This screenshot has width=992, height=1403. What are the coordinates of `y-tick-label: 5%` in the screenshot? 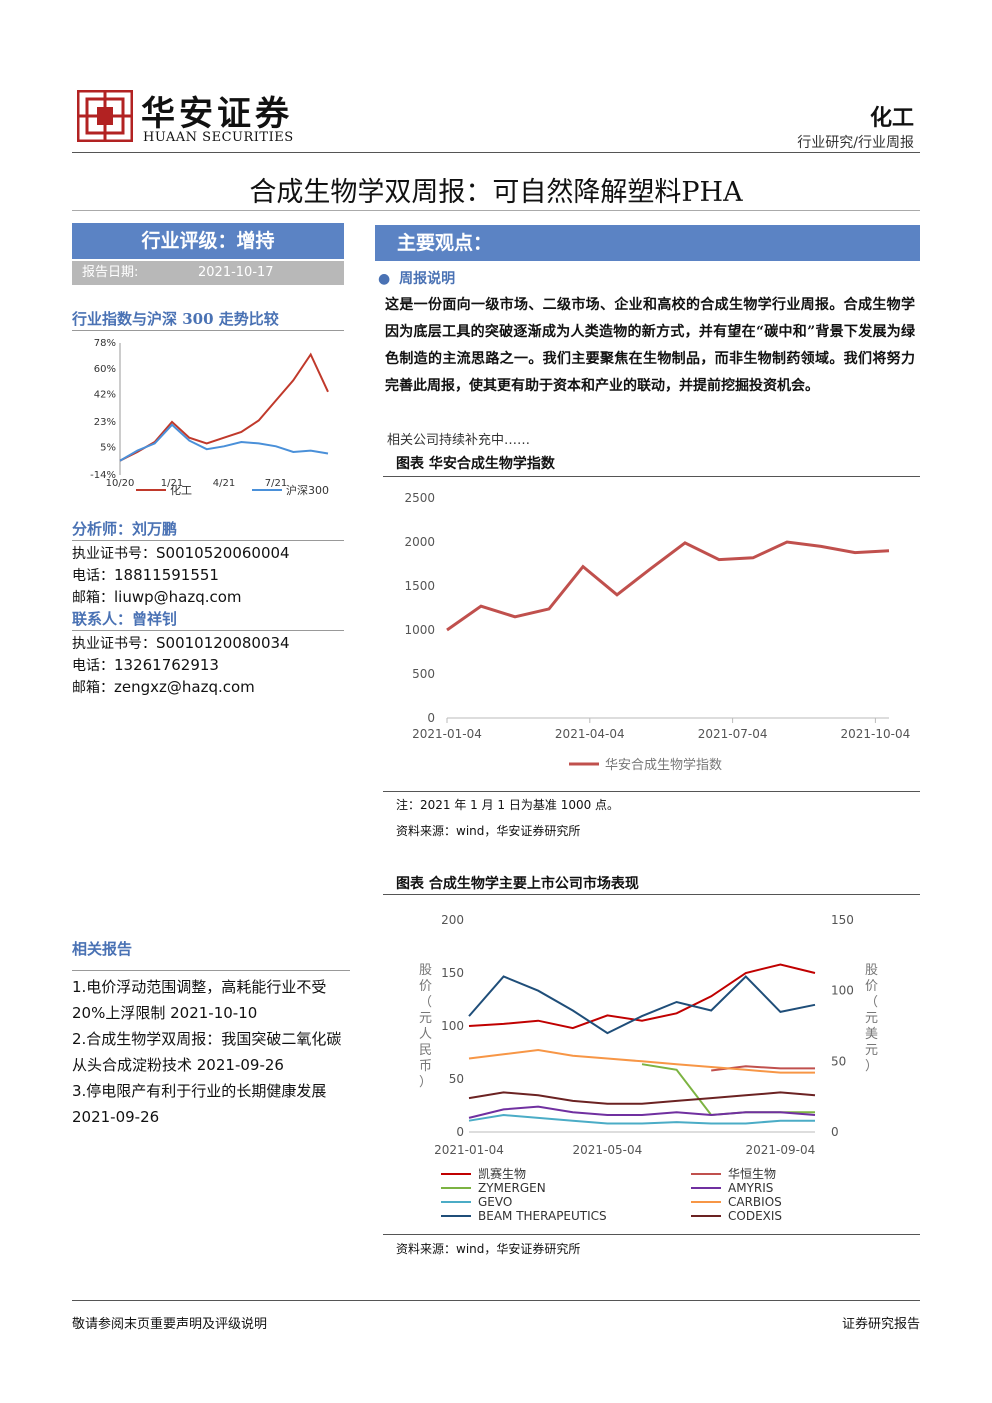 It's located at (108, 448).